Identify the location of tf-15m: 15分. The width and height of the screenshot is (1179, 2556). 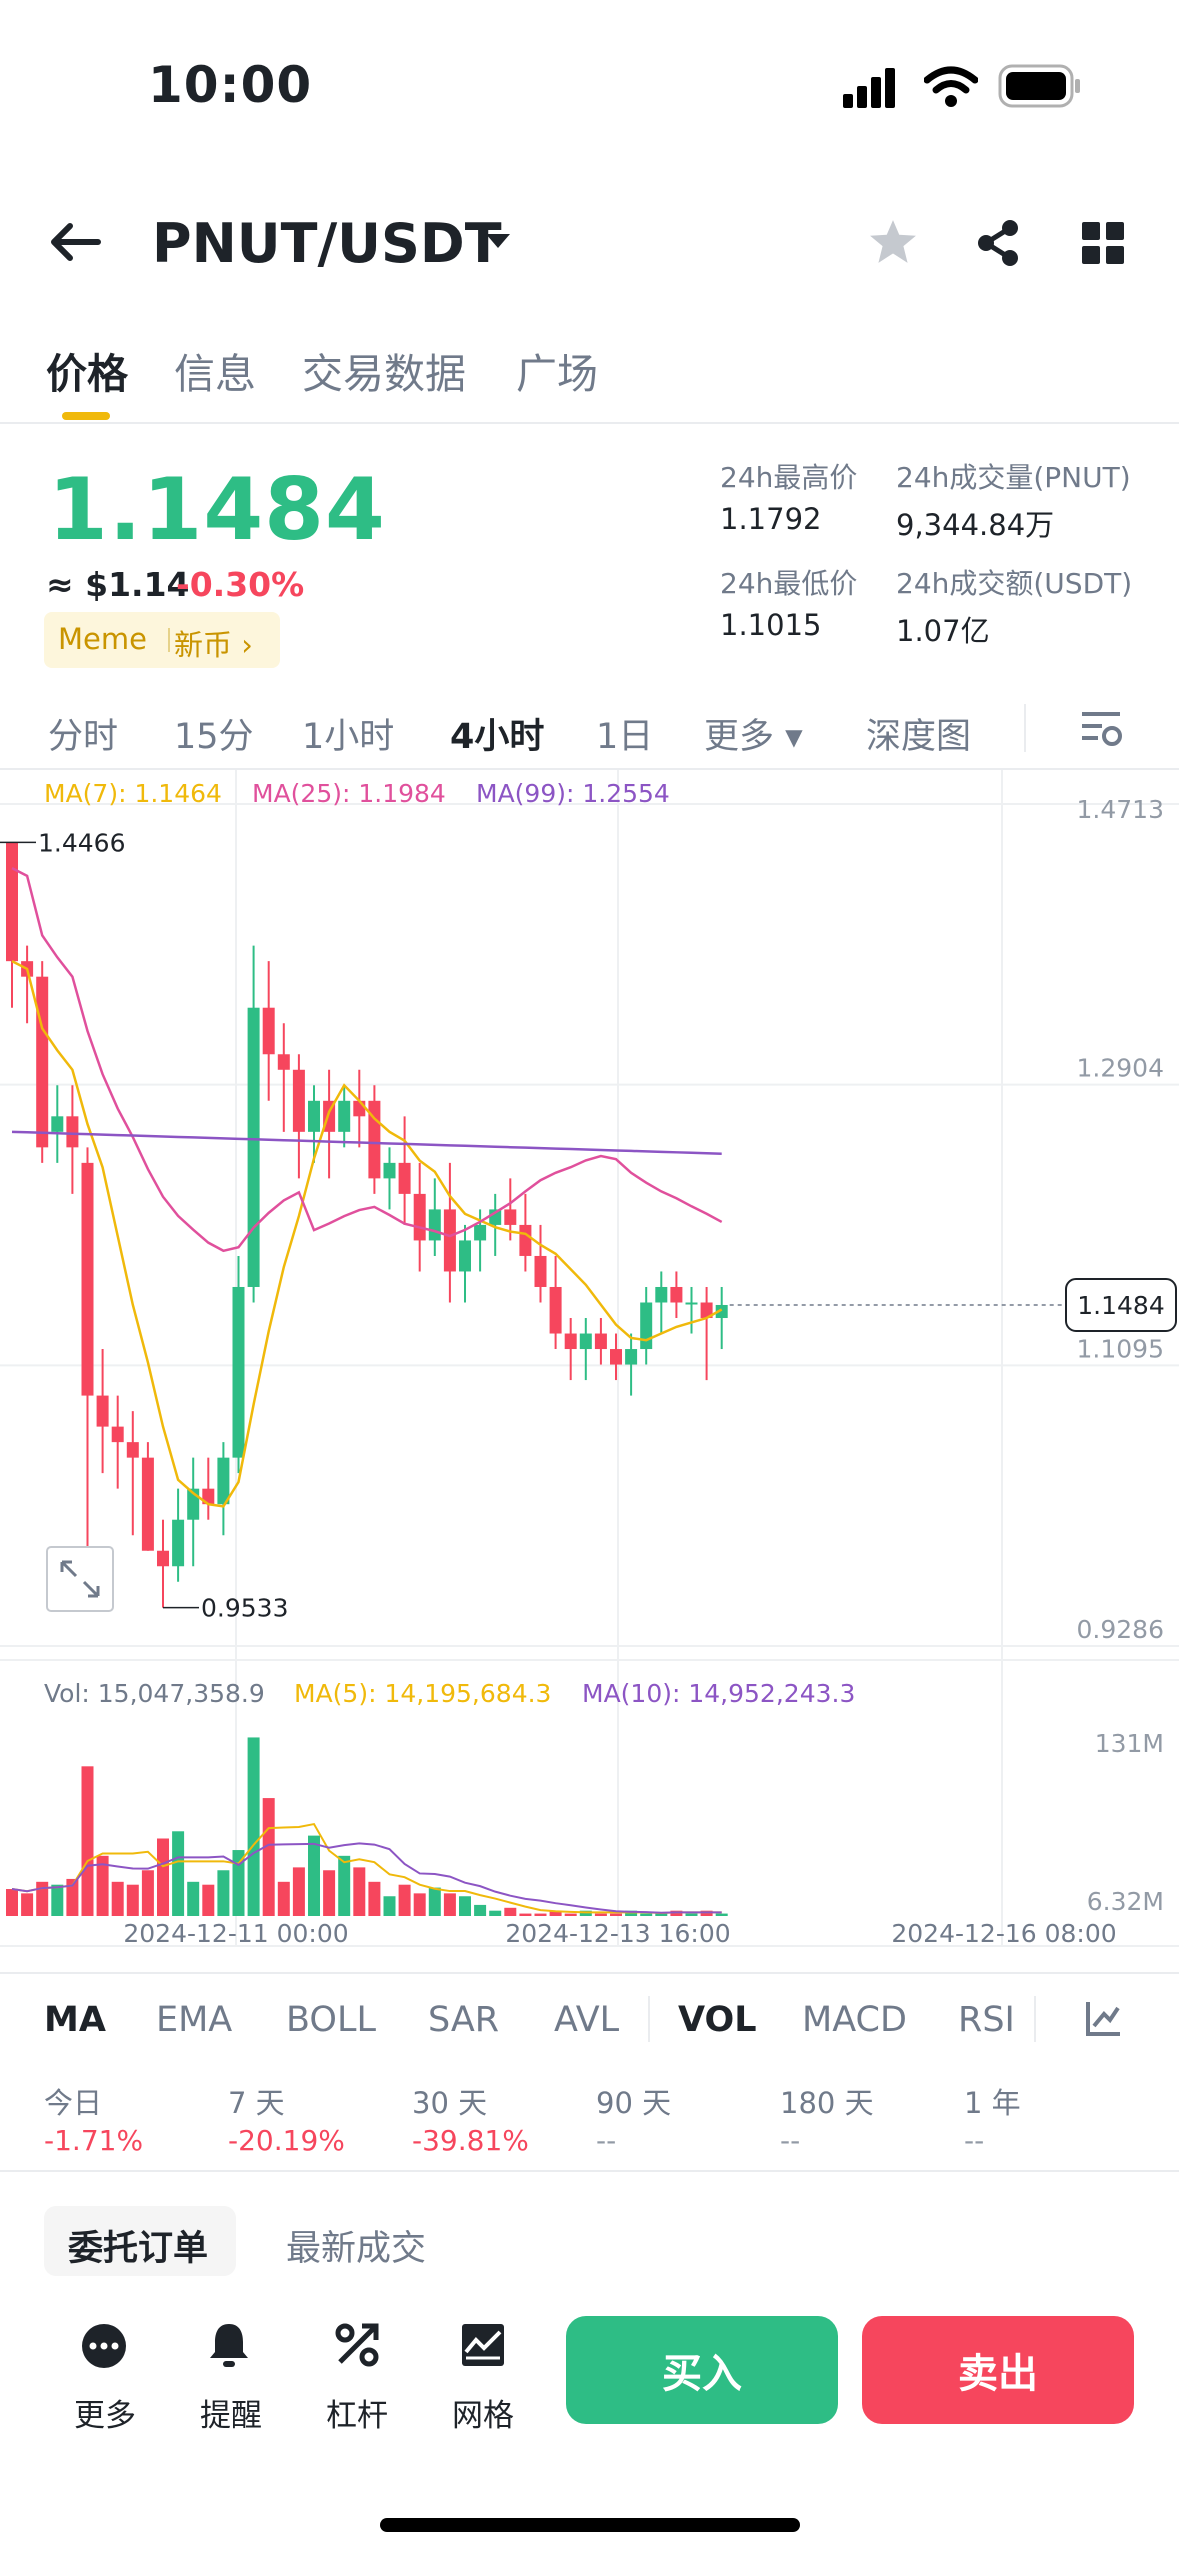
(214, 737).